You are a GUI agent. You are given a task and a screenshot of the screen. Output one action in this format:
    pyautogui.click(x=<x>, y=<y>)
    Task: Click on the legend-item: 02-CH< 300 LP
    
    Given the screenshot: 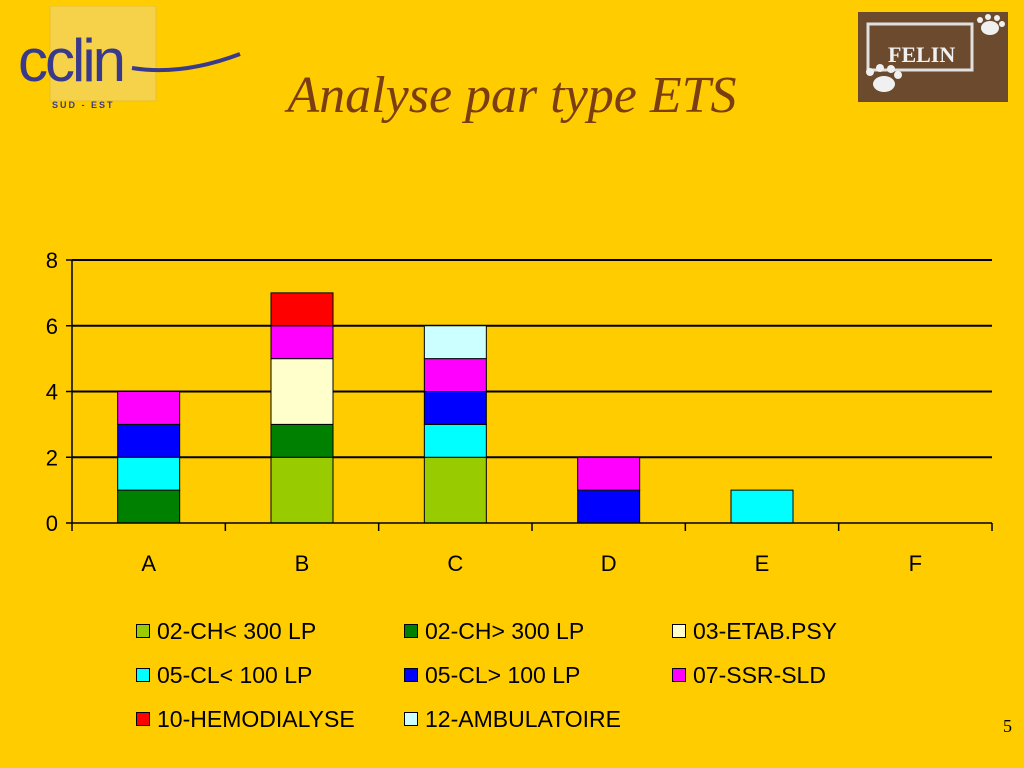 What is the action you would take?
    pyautogui.click(x=270, y=631)
    